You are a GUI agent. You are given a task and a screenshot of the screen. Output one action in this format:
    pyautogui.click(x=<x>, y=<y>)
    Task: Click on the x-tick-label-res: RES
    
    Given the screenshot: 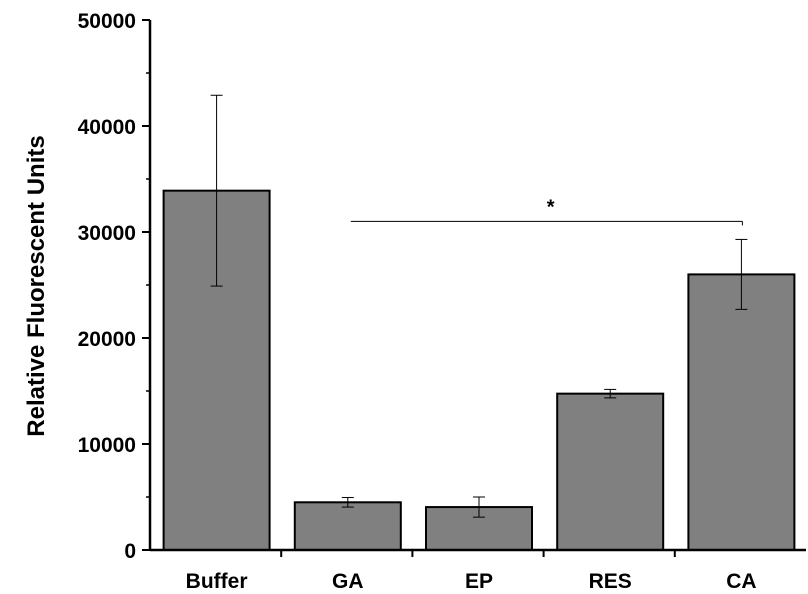 What is the action you would take?
    pyautogui.click(x=610, y=581)
    